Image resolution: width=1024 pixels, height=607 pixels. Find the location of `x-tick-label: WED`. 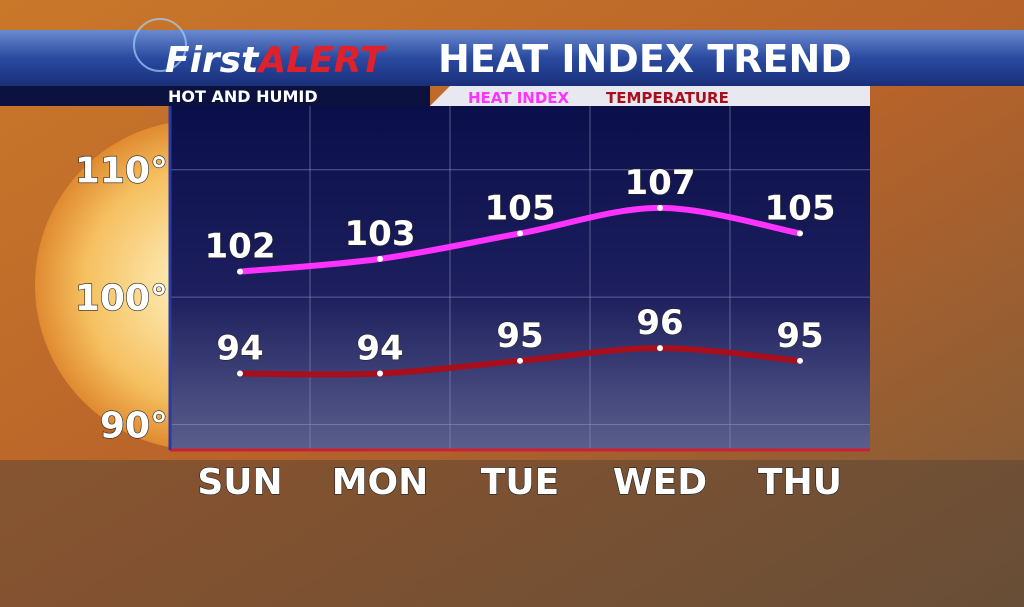

x-tick-label: WED is located at coordinates (660, 482).